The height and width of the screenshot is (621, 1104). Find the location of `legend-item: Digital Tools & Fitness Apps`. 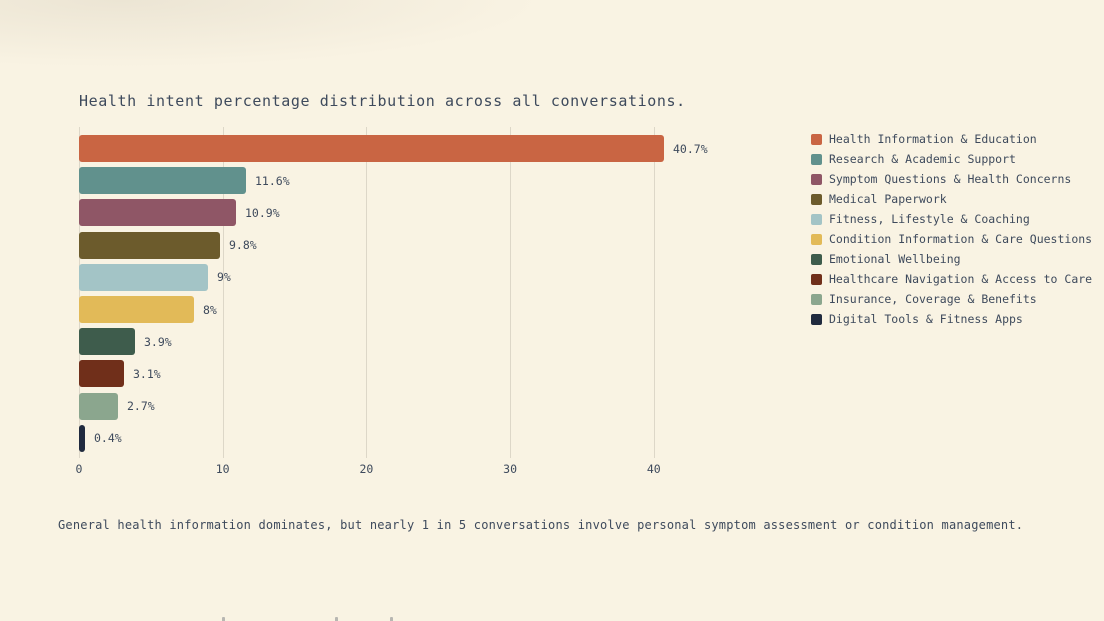

legend-item: Digital Tools & Fitness Apps is located at coordinates (951, 319).